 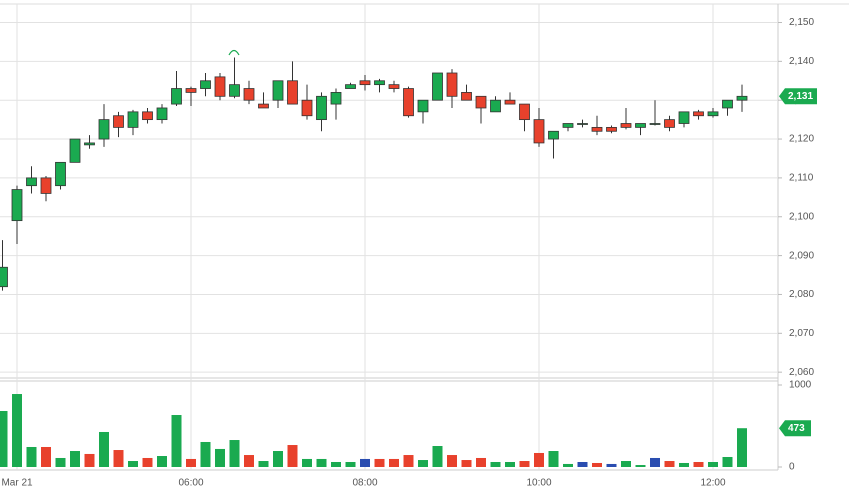 What do you see at coordinates (800, 385) in the screenshot?
I see `y-tick-label: 1000` at bounding box center [800, 385].